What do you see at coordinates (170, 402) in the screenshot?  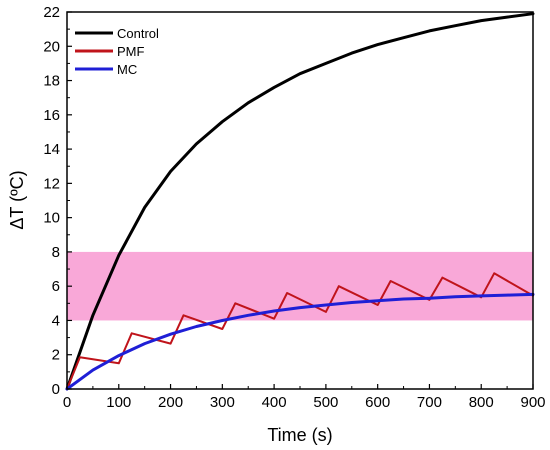 I see `x-tick-label: 200` at bounding box center [170, 402].